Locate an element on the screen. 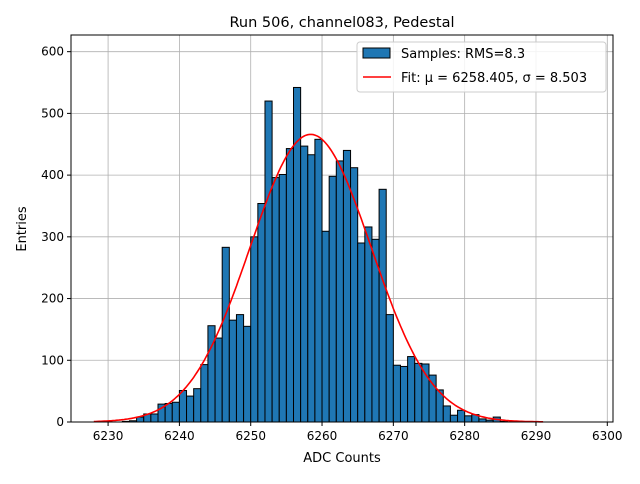 This screenshot has height=484, width=640. y-tick-label: 600 is located at coordinates (52, 52).